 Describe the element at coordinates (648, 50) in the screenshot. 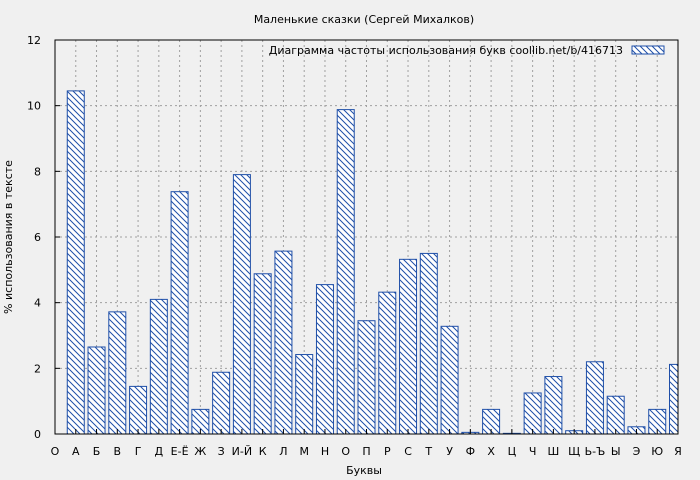

I see `legend-swatch` at that location.